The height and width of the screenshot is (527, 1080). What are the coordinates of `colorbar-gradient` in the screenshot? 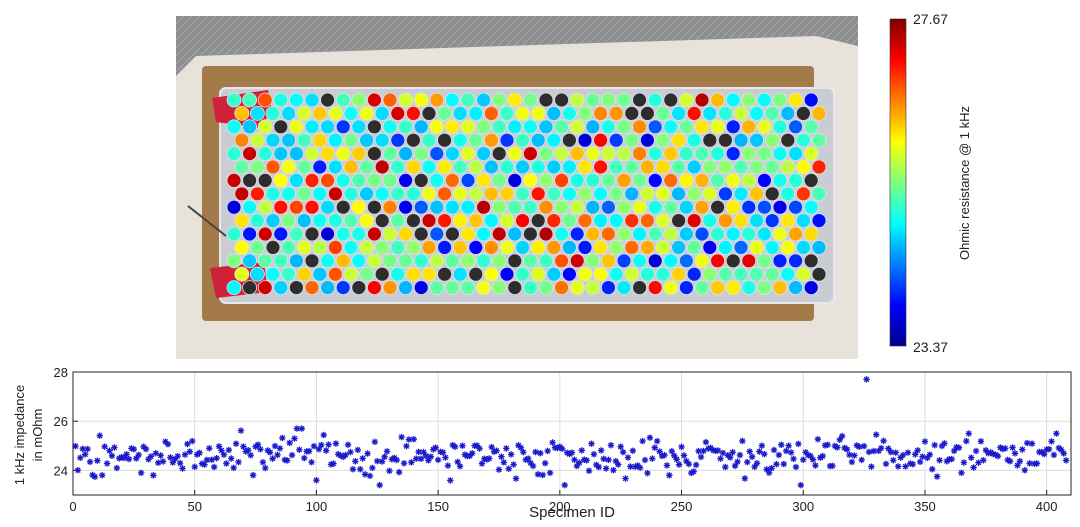 It's located at (898, 182).